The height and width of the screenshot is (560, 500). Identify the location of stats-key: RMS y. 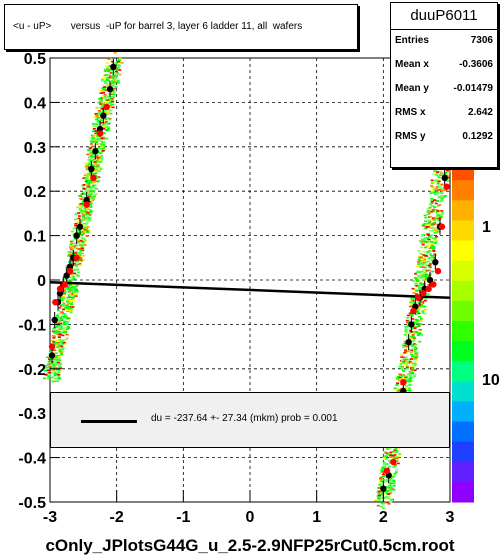
(410, 136).